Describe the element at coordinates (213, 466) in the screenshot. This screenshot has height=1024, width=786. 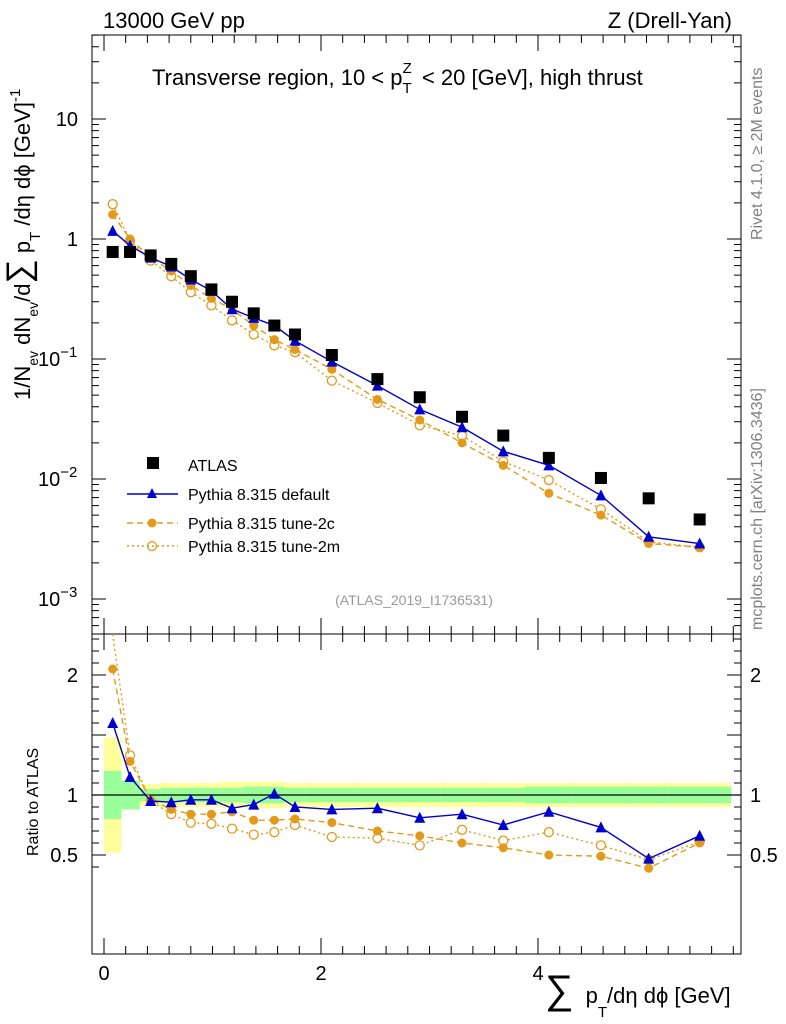
I see `legend-label-atlas: ATLAS` at that location.